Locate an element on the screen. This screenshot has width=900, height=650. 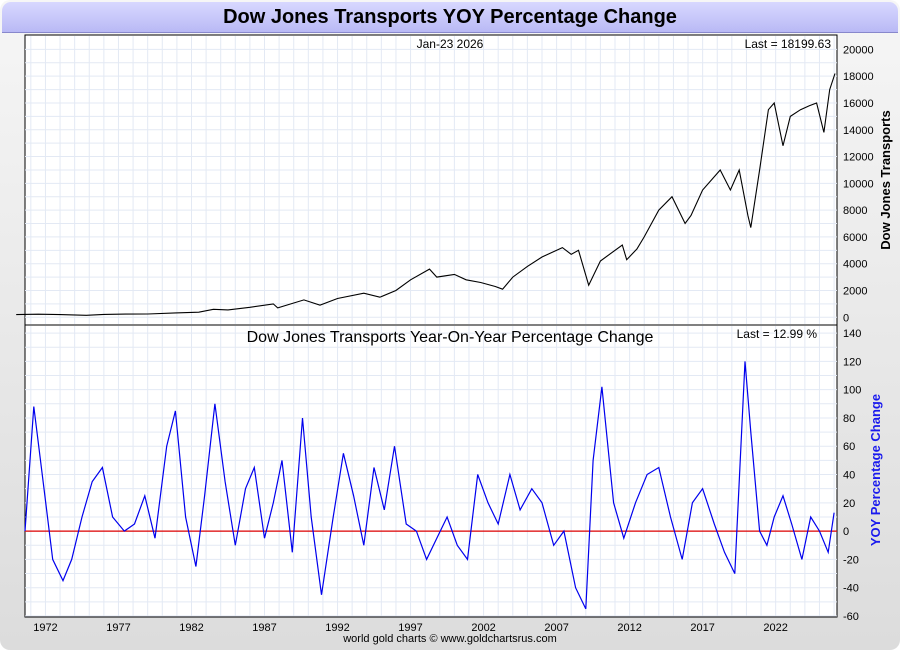
top-y-tick-label: 16000 is located at coordinates (858, 104).